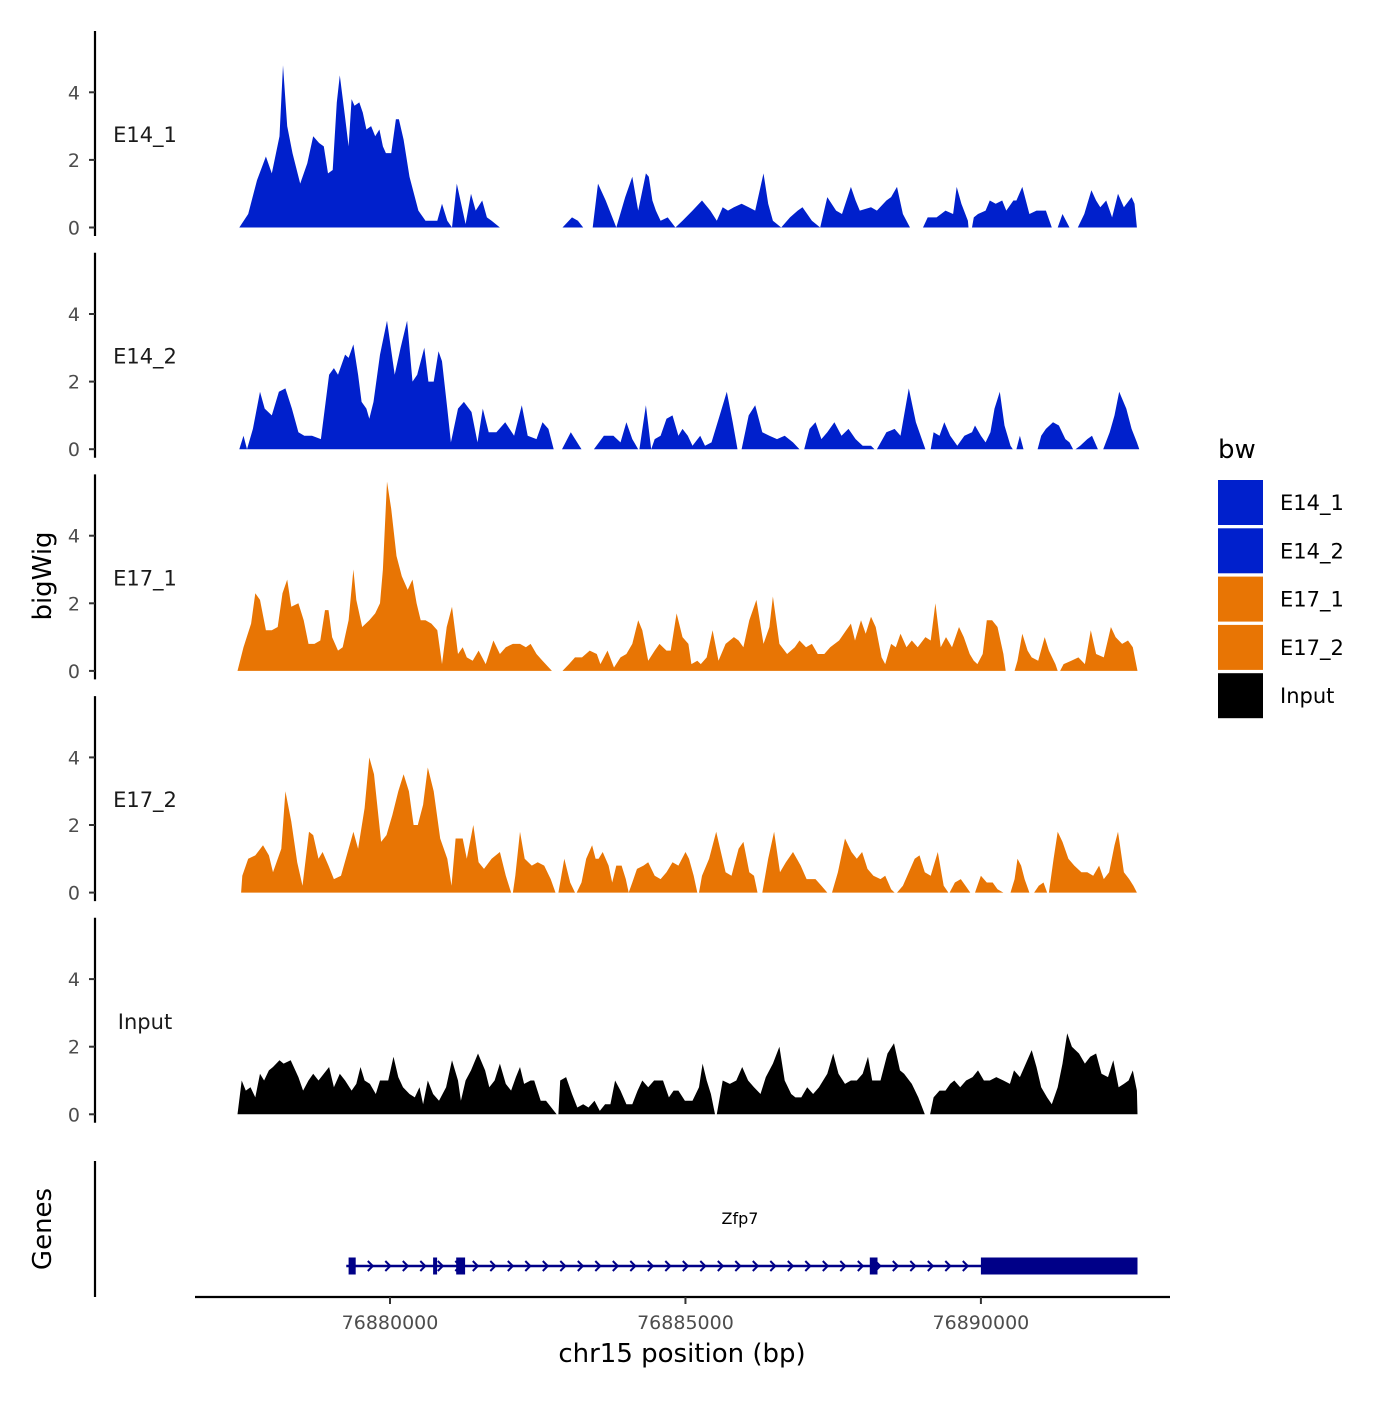 This screenshot has width=1400, height=1405. Describe the element at coordinates (981, 1323) in the screenshot. I see `x-tick-label: 76890000` at that location.